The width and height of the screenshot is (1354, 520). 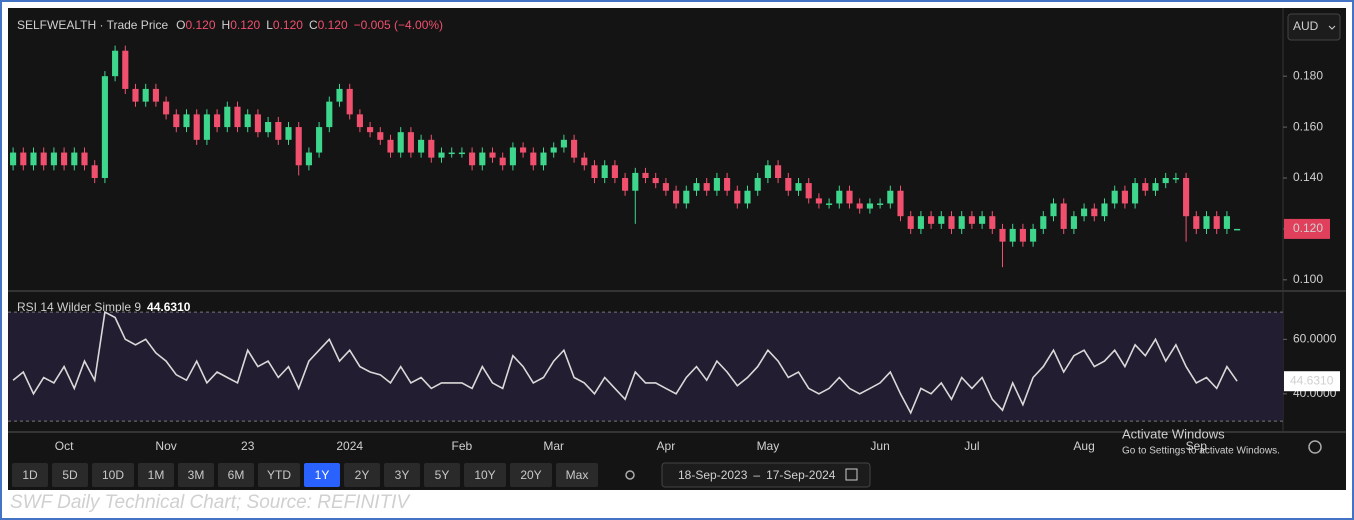 I want to click on rsi-legend: RSI 14 Wilder Simple 9 44.6310, so click(x=104, y=307).